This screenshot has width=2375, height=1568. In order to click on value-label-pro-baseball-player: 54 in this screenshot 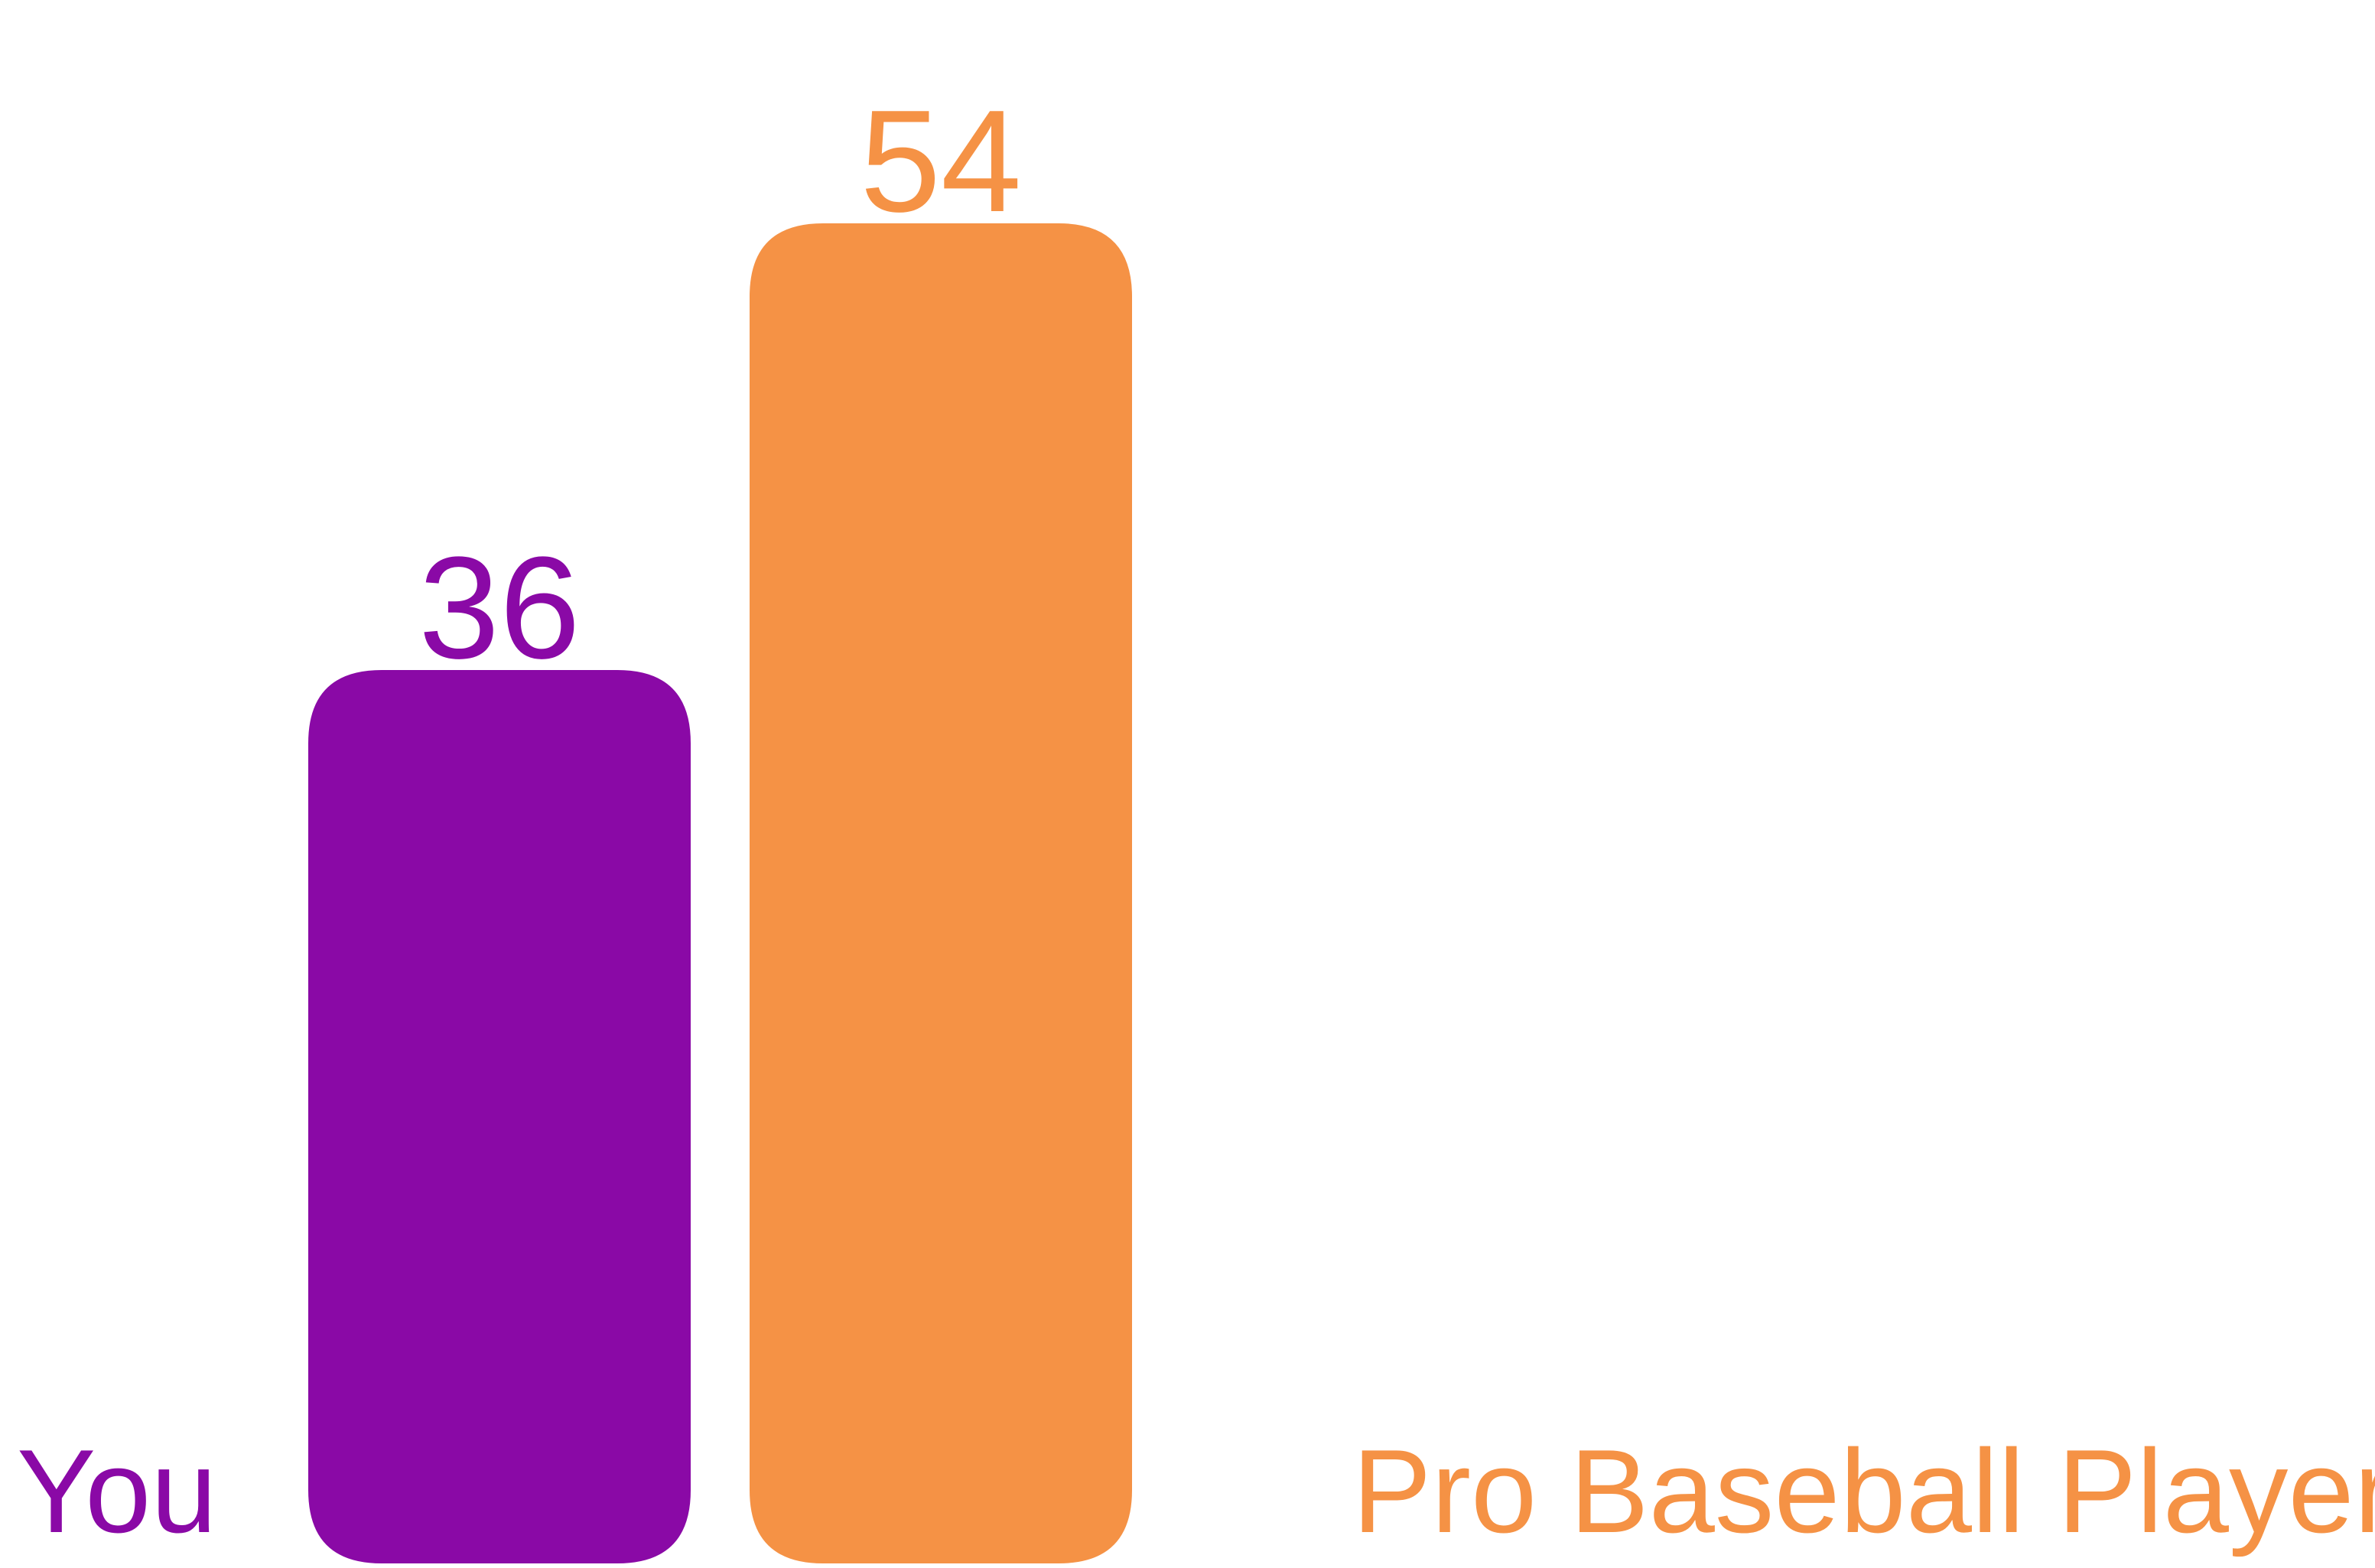, I will do `click(940, 161)`.